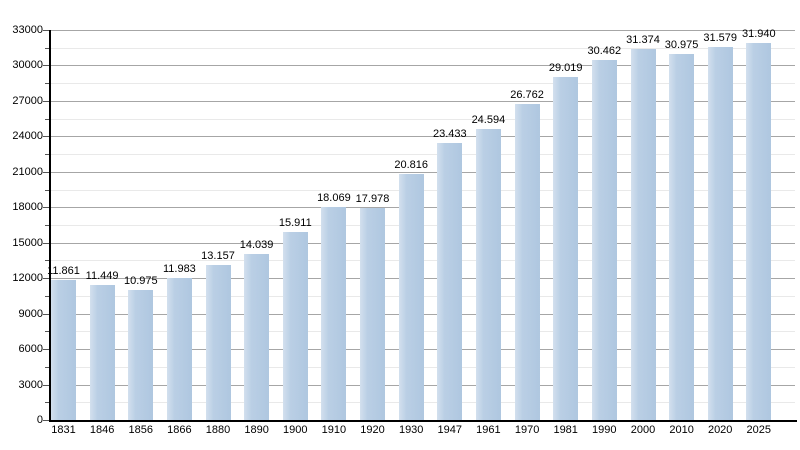  What do you see at coordinates (449, 134) in the screenshot?
I see `value-label-1947: 23.433` at bounding box center [449, 134].